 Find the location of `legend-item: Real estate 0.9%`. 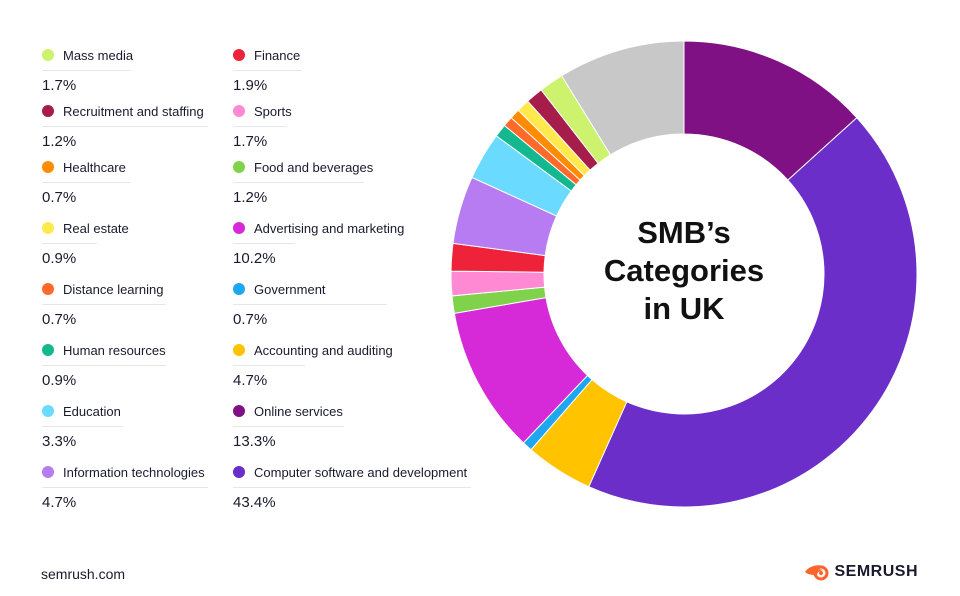

legend-item: Real estate 0.9% is located at coordinates (85, 242).